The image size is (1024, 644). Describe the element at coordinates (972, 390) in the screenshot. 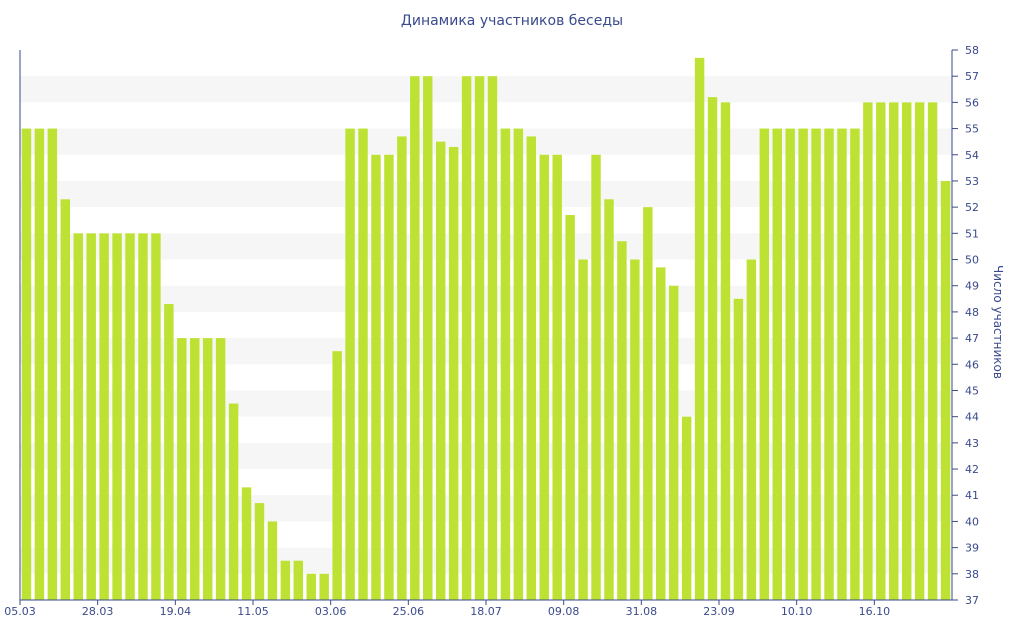

I see `y-tick-label: 45` at that location.